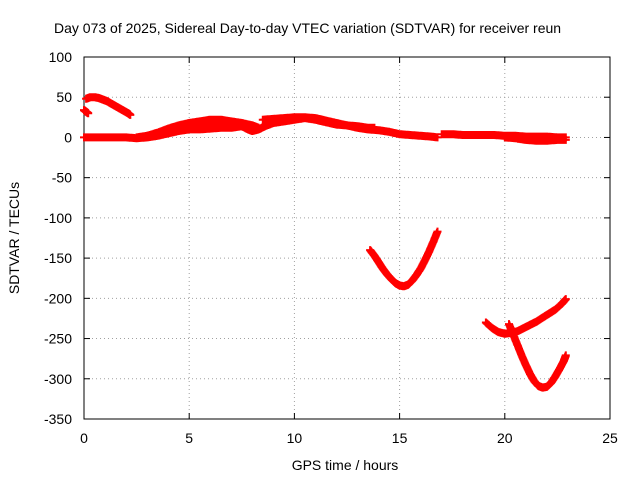 This screenshot has height=480, width=640. I want to click on x-tick-label: 20, so click(505, 438).